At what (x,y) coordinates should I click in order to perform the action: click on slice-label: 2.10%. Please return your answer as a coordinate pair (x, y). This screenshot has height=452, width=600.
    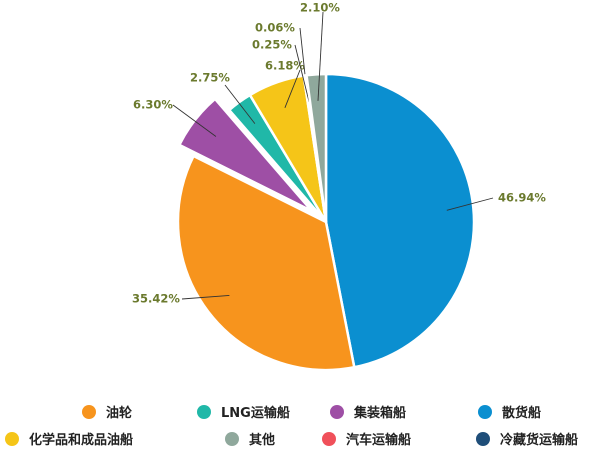
    Looking at the image, I should click on (320, 8).